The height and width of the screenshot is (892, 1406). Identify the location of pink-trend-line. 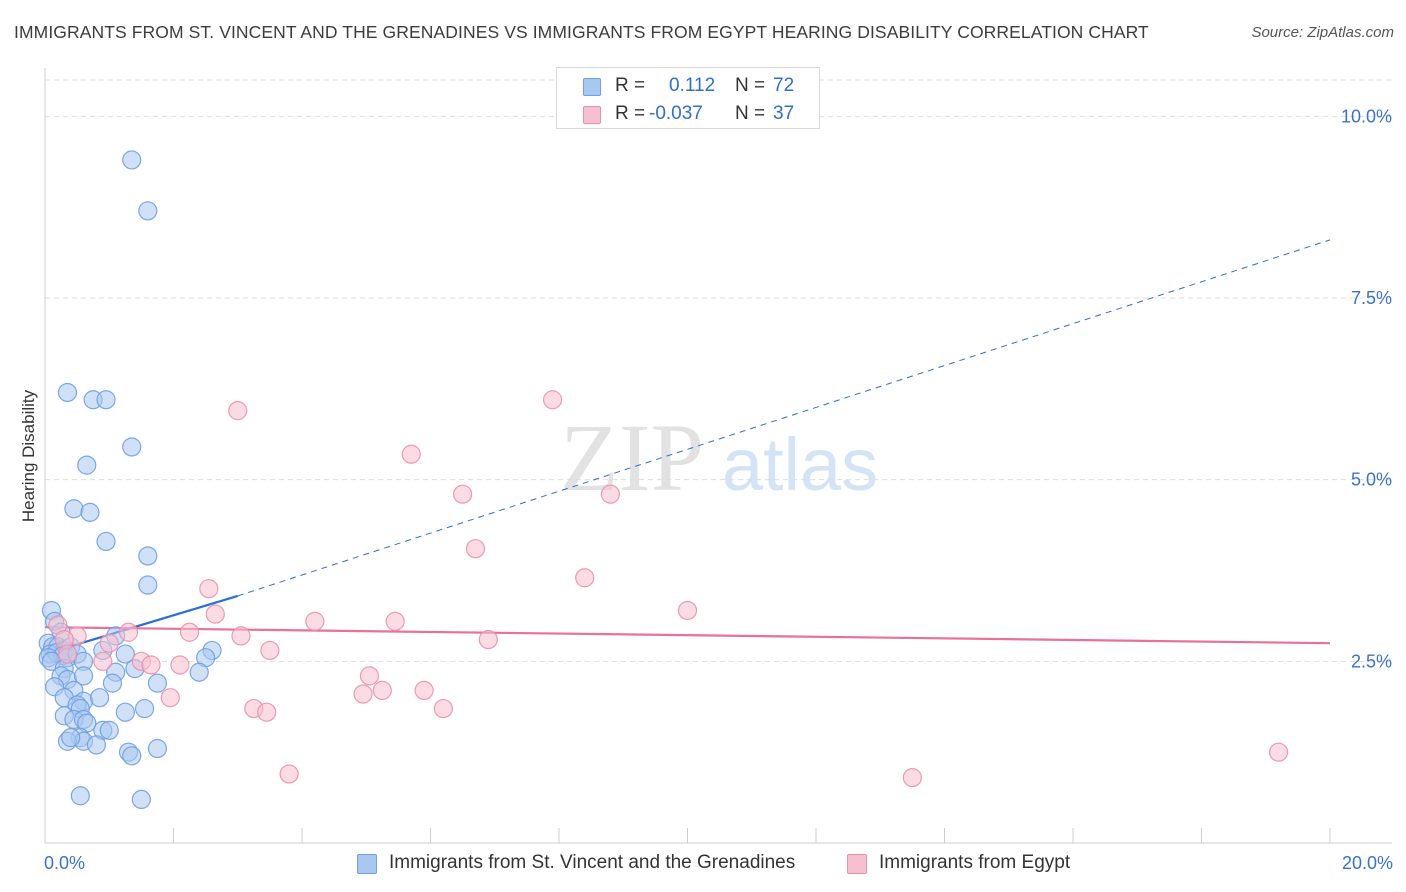
(687, 635).